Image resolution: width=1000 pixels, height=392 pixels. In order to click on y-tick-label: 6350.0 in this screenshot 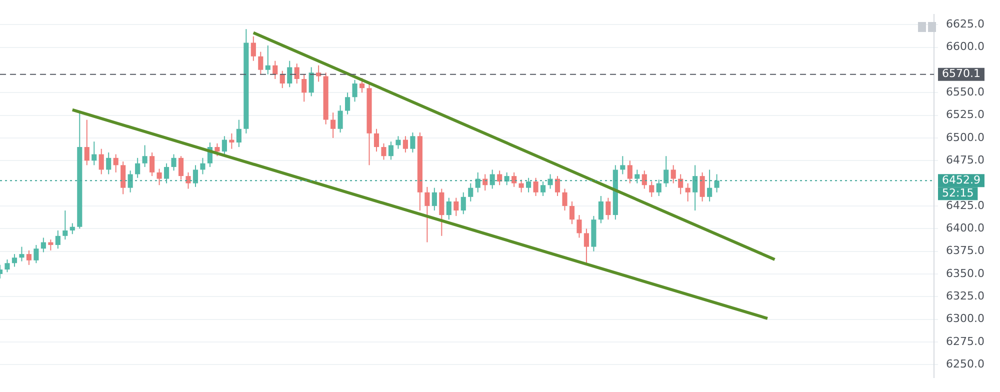, I will do `click(965, 273)`.